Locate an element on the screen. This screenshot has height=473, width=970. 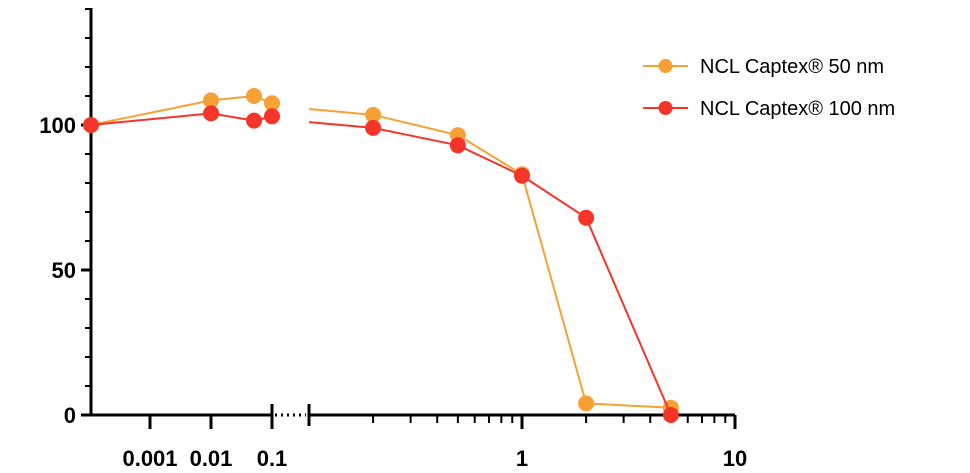
x-tick-label: 0.01 is located at coordinates (211, 458).